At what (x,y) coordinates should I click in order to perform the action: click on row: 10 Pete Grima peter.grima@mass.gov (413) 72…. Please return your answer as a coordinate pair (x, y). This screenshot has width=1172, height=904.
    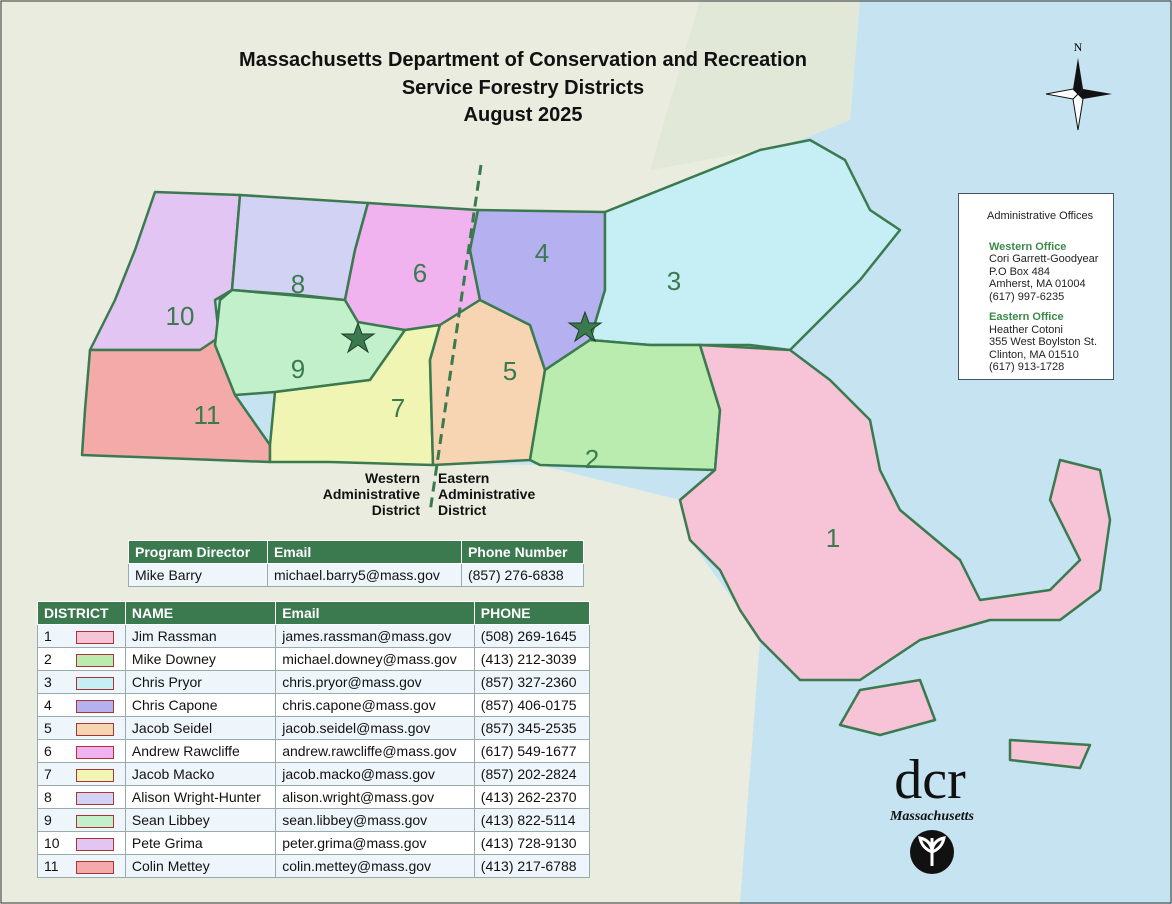
    Looking at the image, I should click on (314, 843).